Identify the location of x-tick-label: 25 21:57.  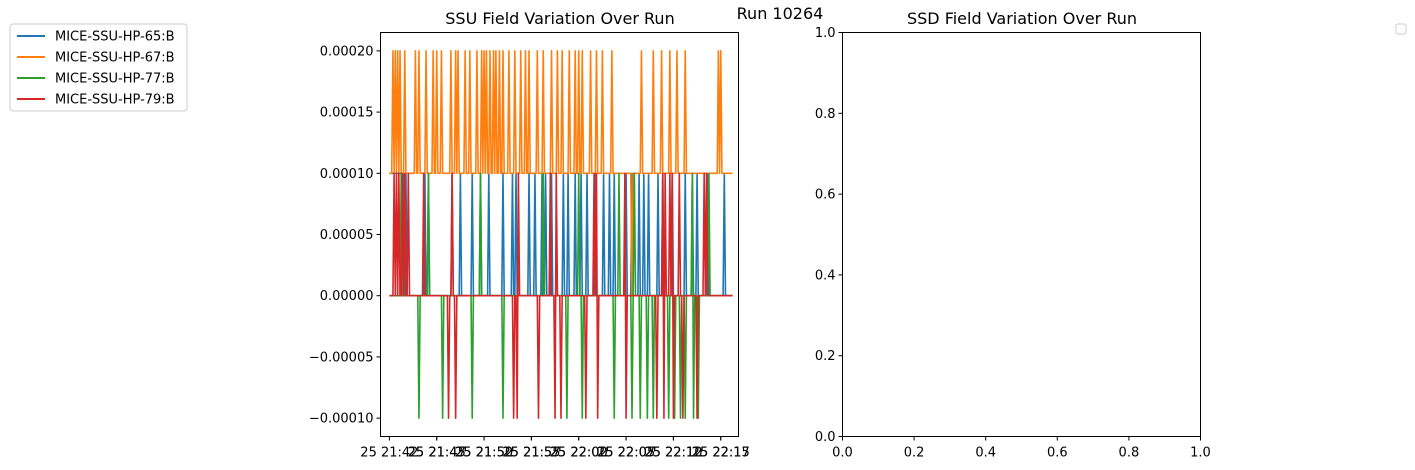
(531, 453).